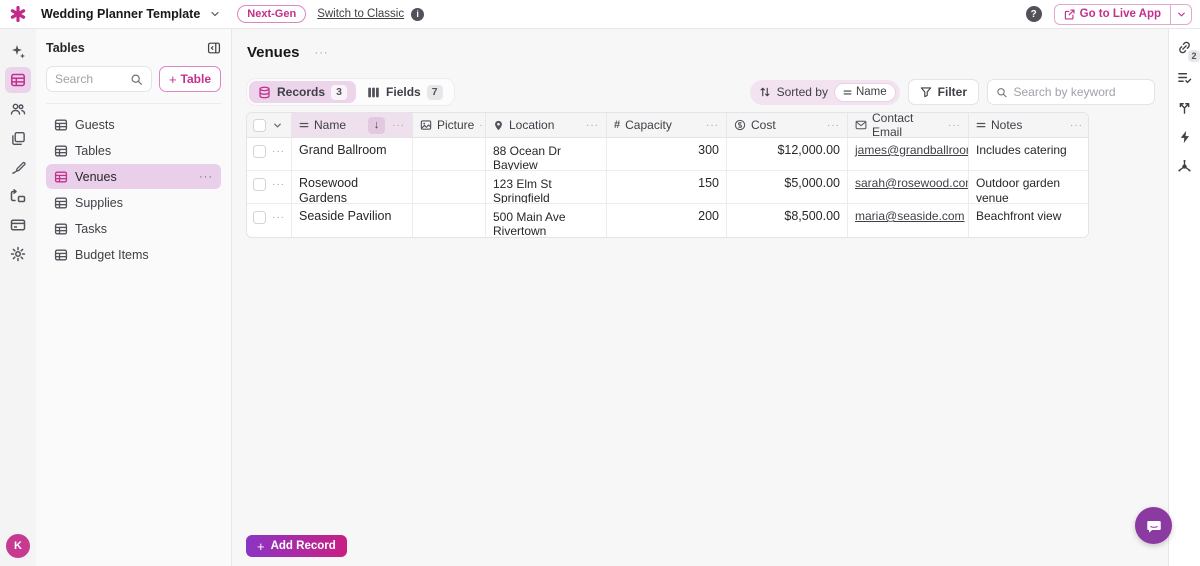 The image size is (1200, 566). Describe the element at coordinates (546, 220) in the screenshot. I see `cell-location: 500 Main Ave Rivertown` at that location.